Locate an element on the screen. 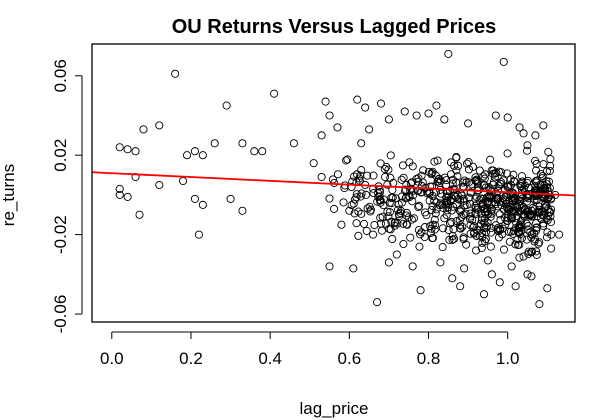 This screenshot has height=420, width=600. y-tick-label: -0.02 is located at coordinates (60, 234).